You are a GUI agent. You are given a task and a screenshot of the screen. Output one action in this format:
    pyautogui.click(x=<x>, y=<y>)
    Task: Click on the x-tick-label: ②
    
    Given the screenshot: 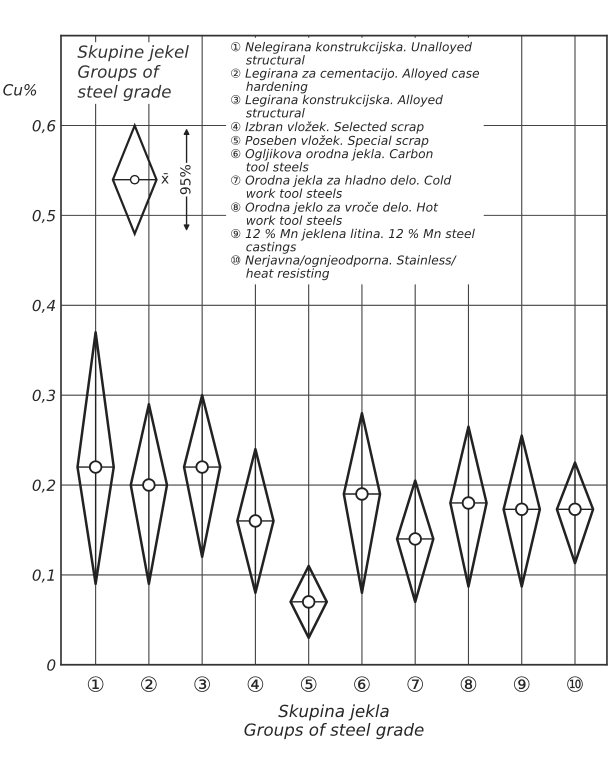 What is the action you would take?
    pyautogui.click(x=149, y=684)
    